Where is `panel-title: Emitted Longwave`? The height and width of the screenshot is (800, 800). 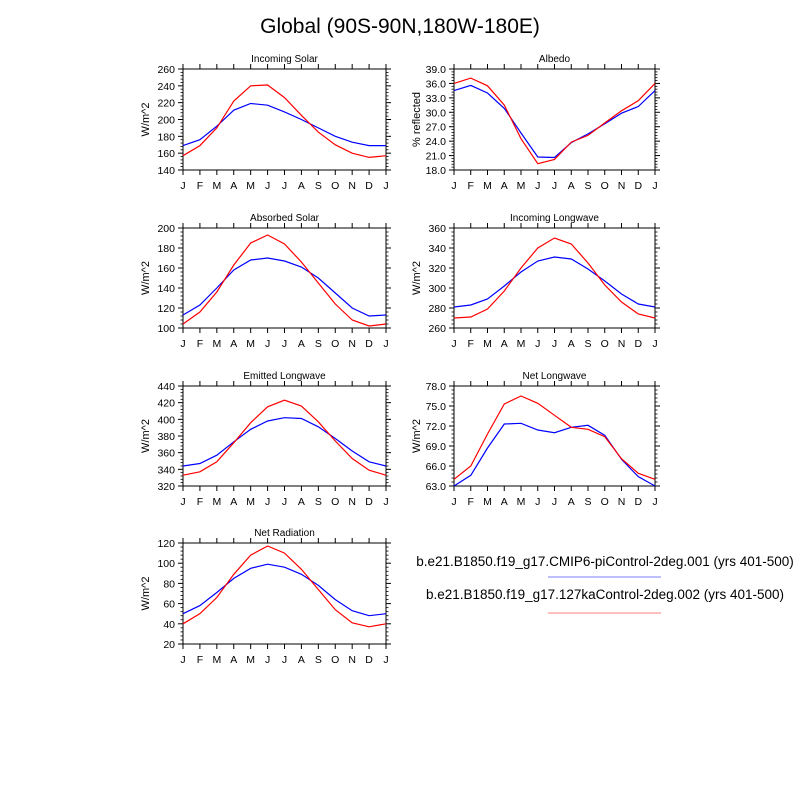 panel-title: Emitted Longwave is located at coordinates (284, 376).